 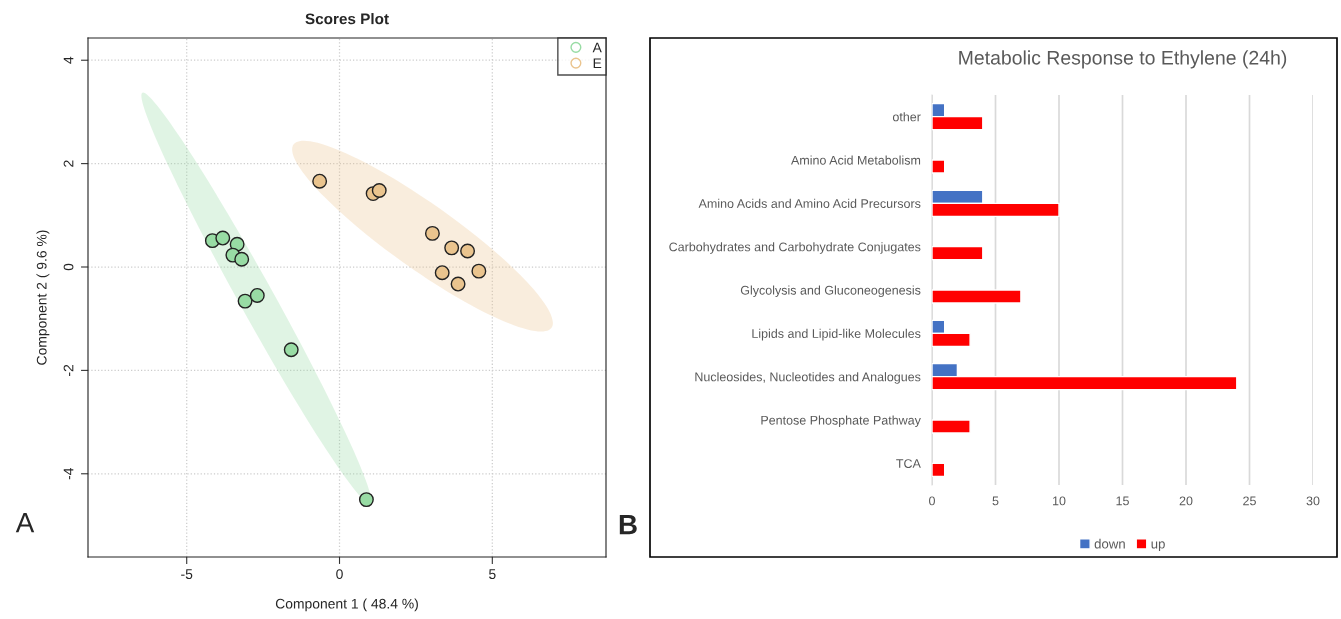 What do you see at coordinates (808, 378) in the screenshot?
I see `y-tick-label: Nucleosides, Nucleotides and Analogues` at bounding box center [808, 378].